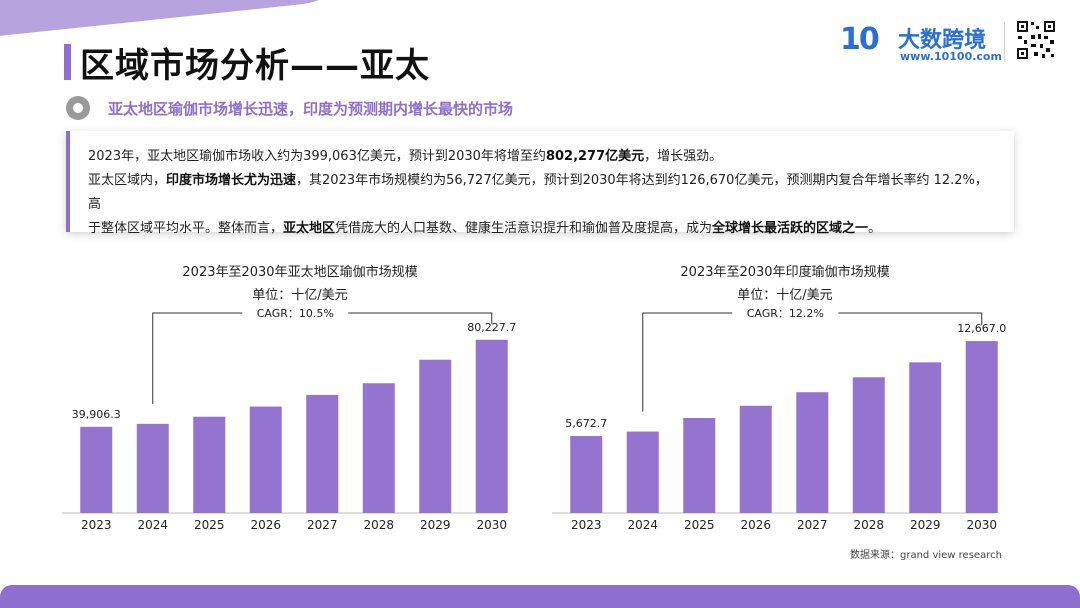 The height and width of the screenshot is (608, 1080). Describe the element at coordinates (1004, 42) in the screenshot. I see `logo-divider` at that location.